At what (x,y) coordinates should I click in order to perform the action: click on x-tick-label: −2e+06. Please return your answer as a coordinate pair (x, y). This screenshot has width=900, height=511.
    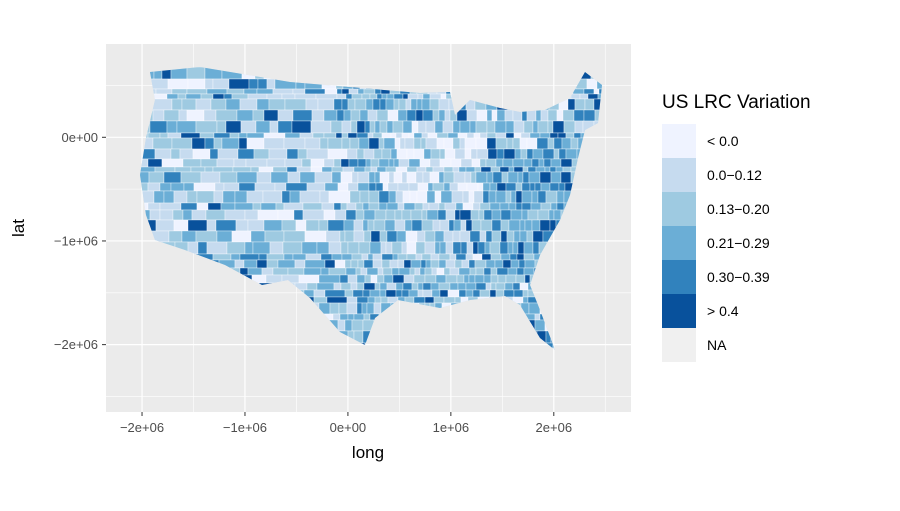
    Looking at the image, I should click on (142, 427).